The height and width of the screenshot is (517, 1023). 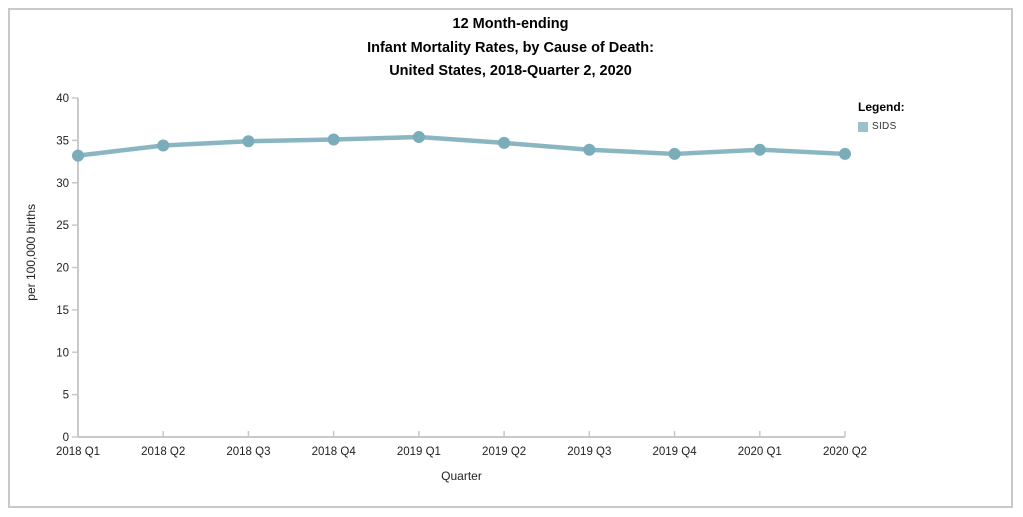 What do you see at coordinates (863, 126) in the screenshot?
I see `legend-swatch-icon` at bounding box center [863, 126].